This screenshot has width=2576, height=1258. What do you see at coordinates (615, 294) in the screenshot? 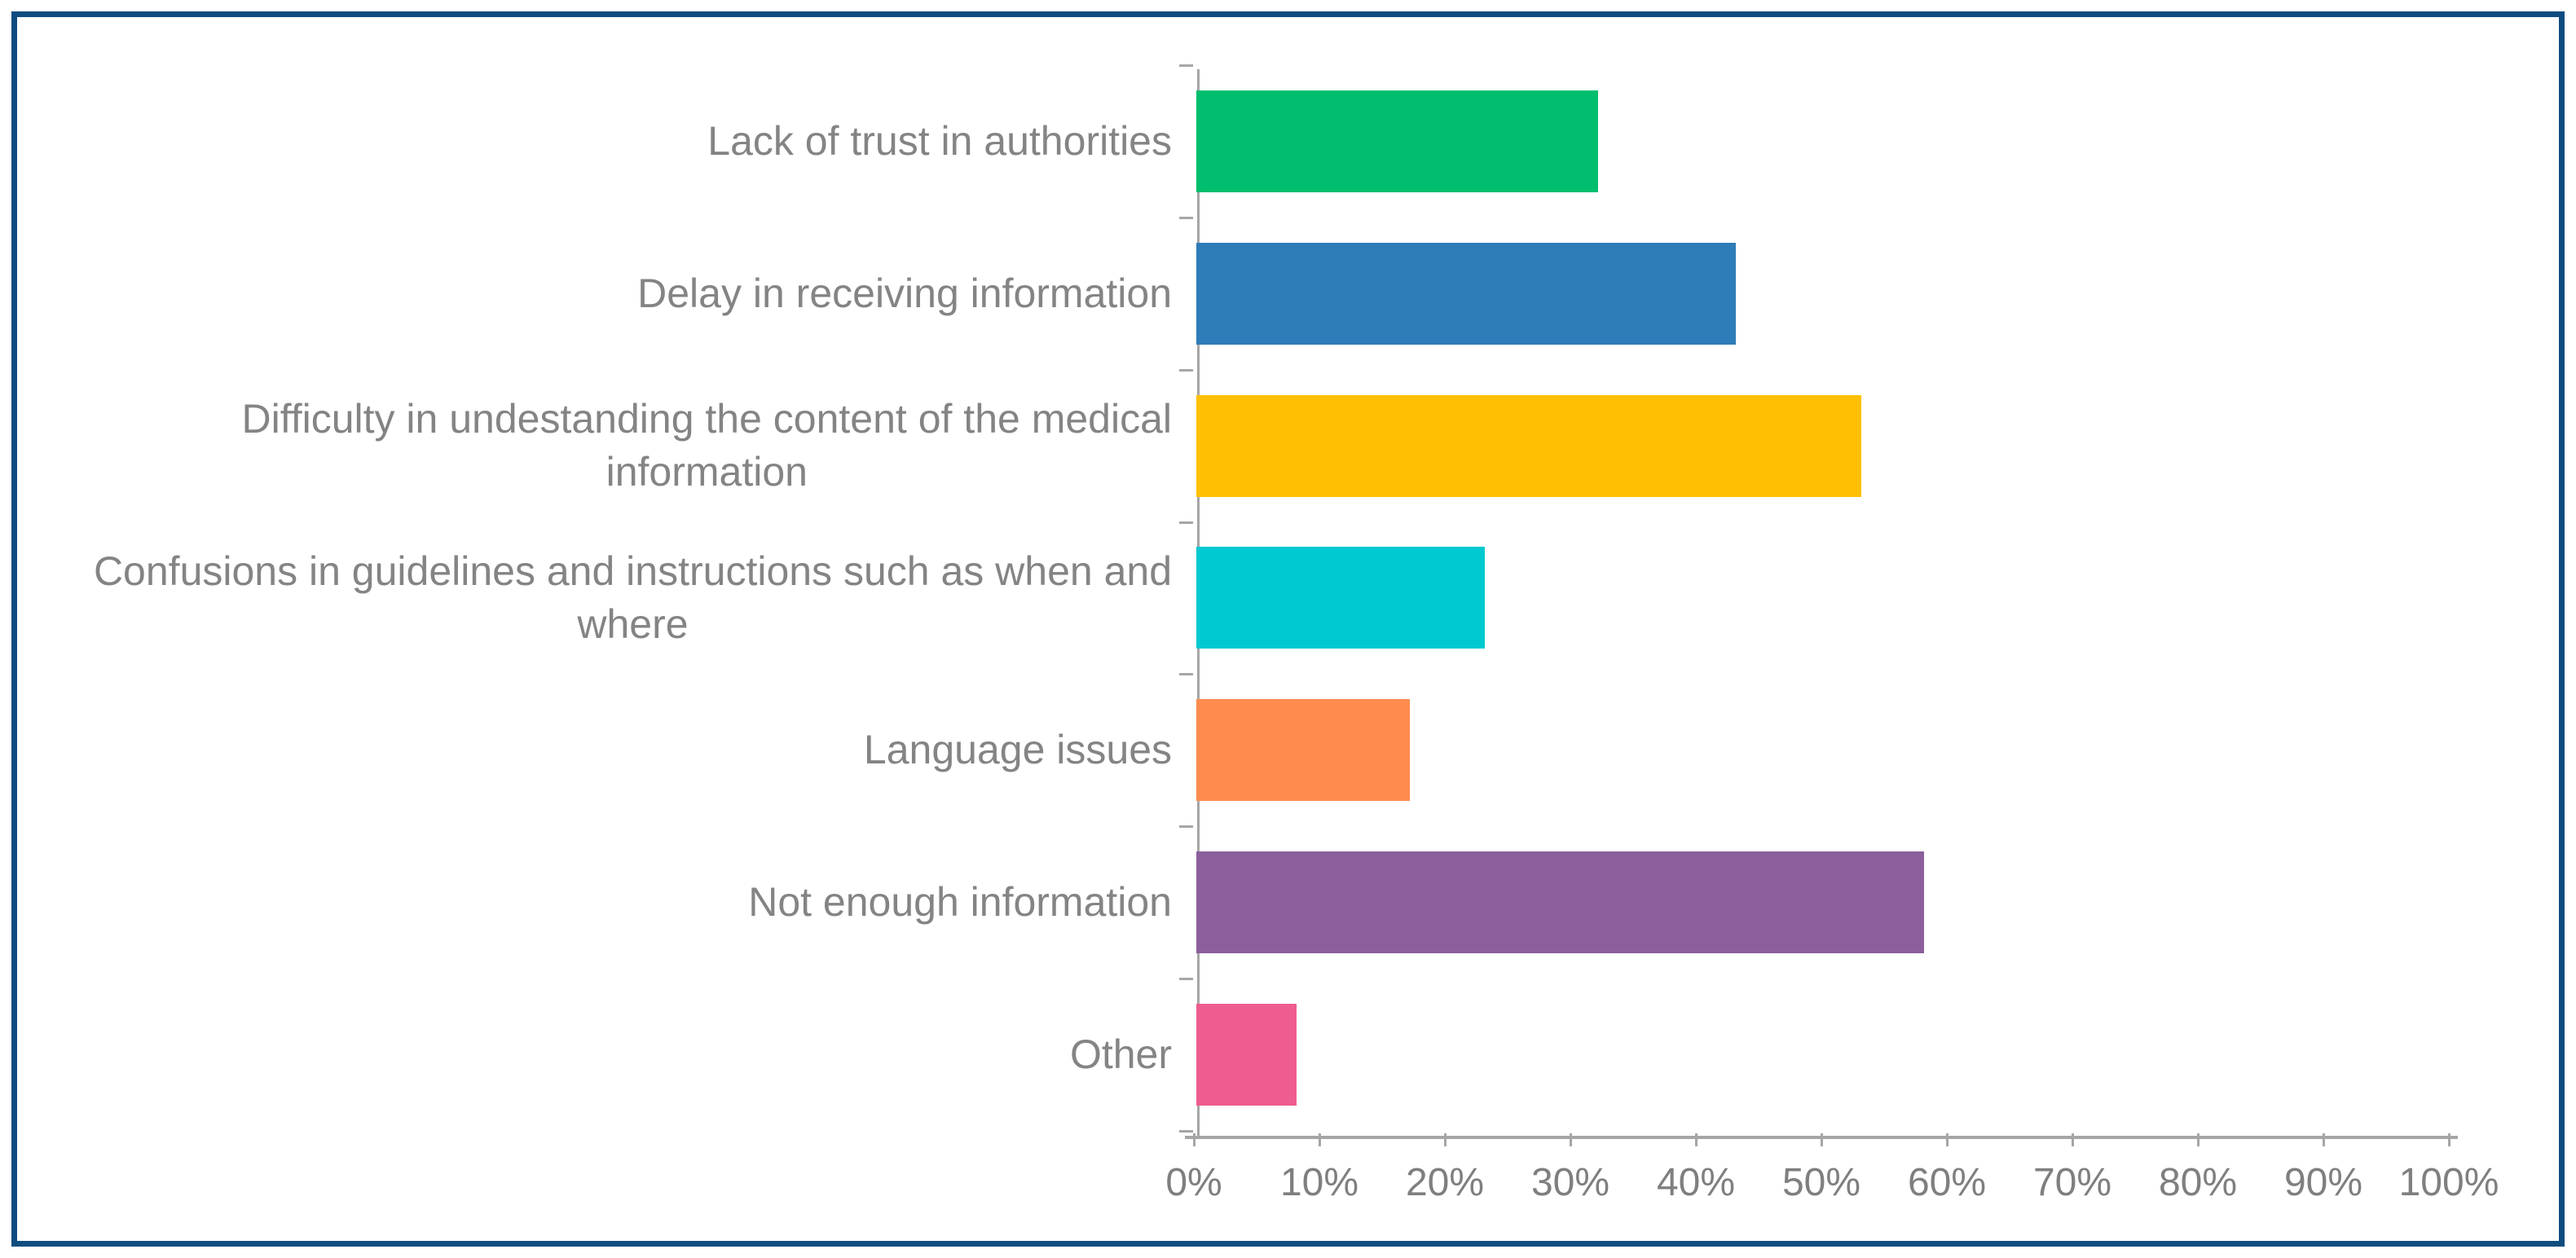
I see `category-label-cell: Delay in receiving information` at bounding box center [615, 294].